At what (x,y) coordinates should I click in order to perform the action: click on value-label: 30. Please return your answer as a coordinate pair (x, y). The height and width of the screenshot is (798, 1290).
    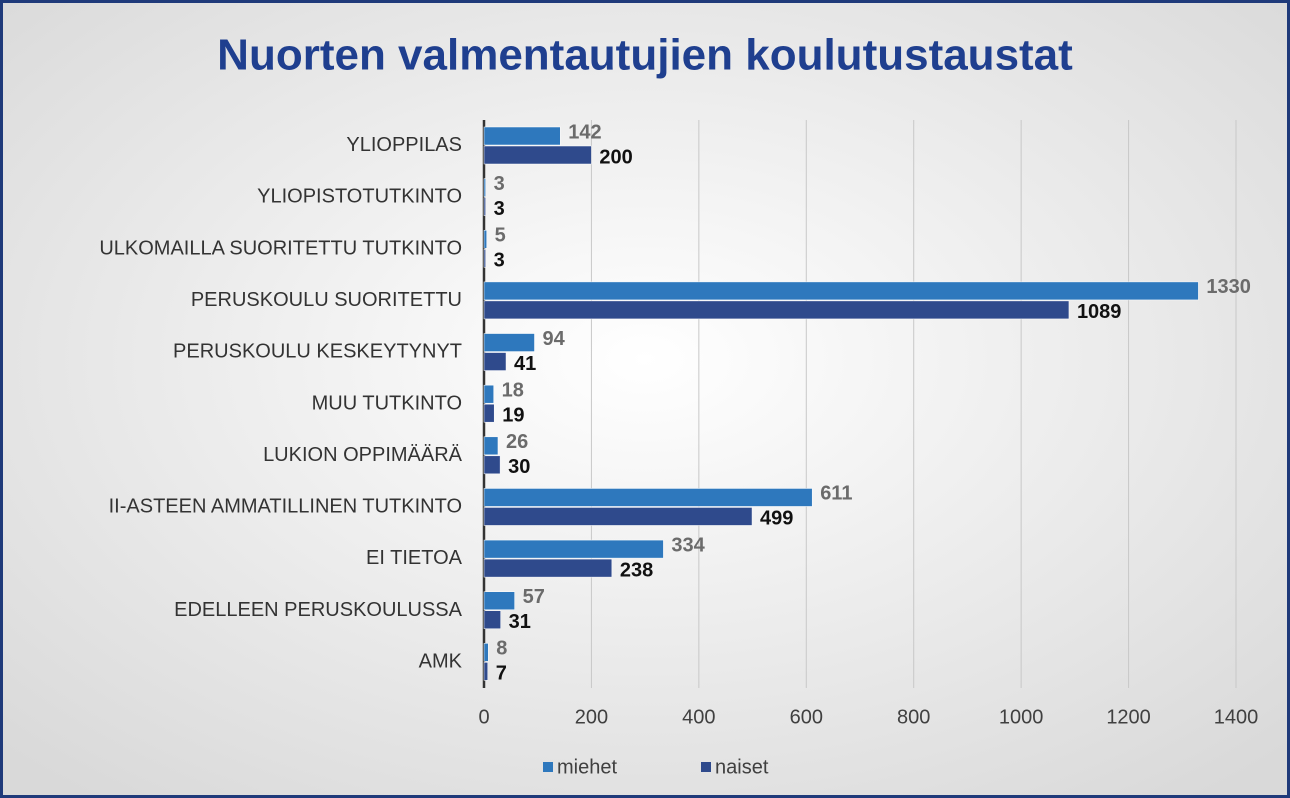
    Looking at the image, I should click on (519, 467).